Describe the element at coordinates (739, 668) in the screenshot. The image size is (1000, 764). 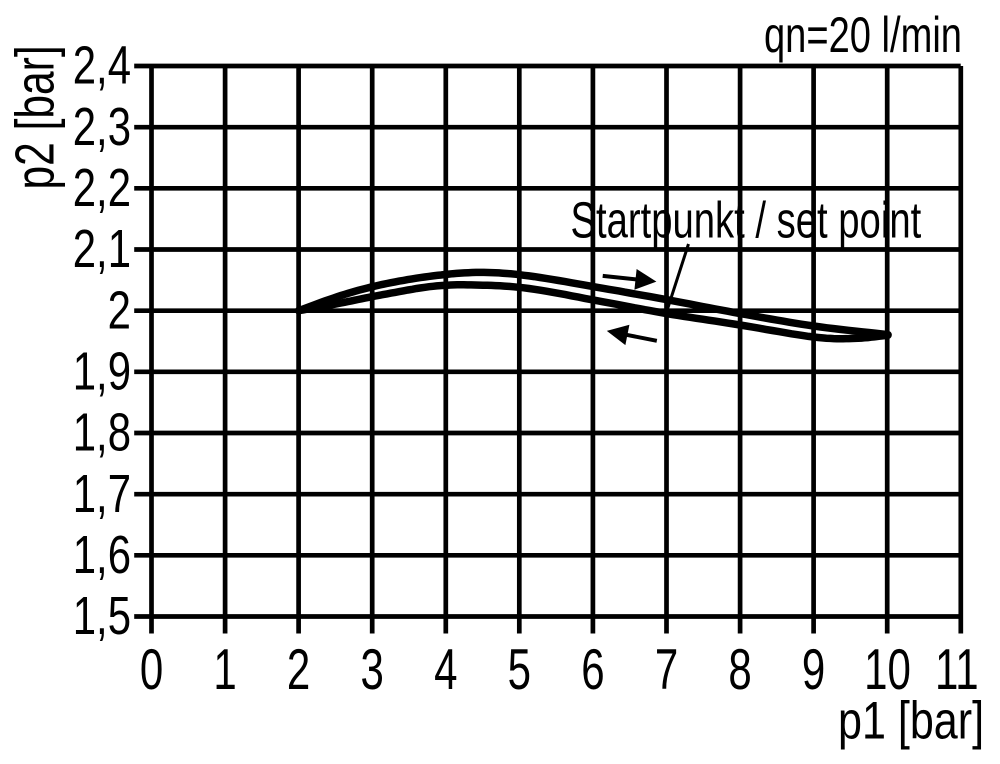
I see `svg-text: 8` at that location.